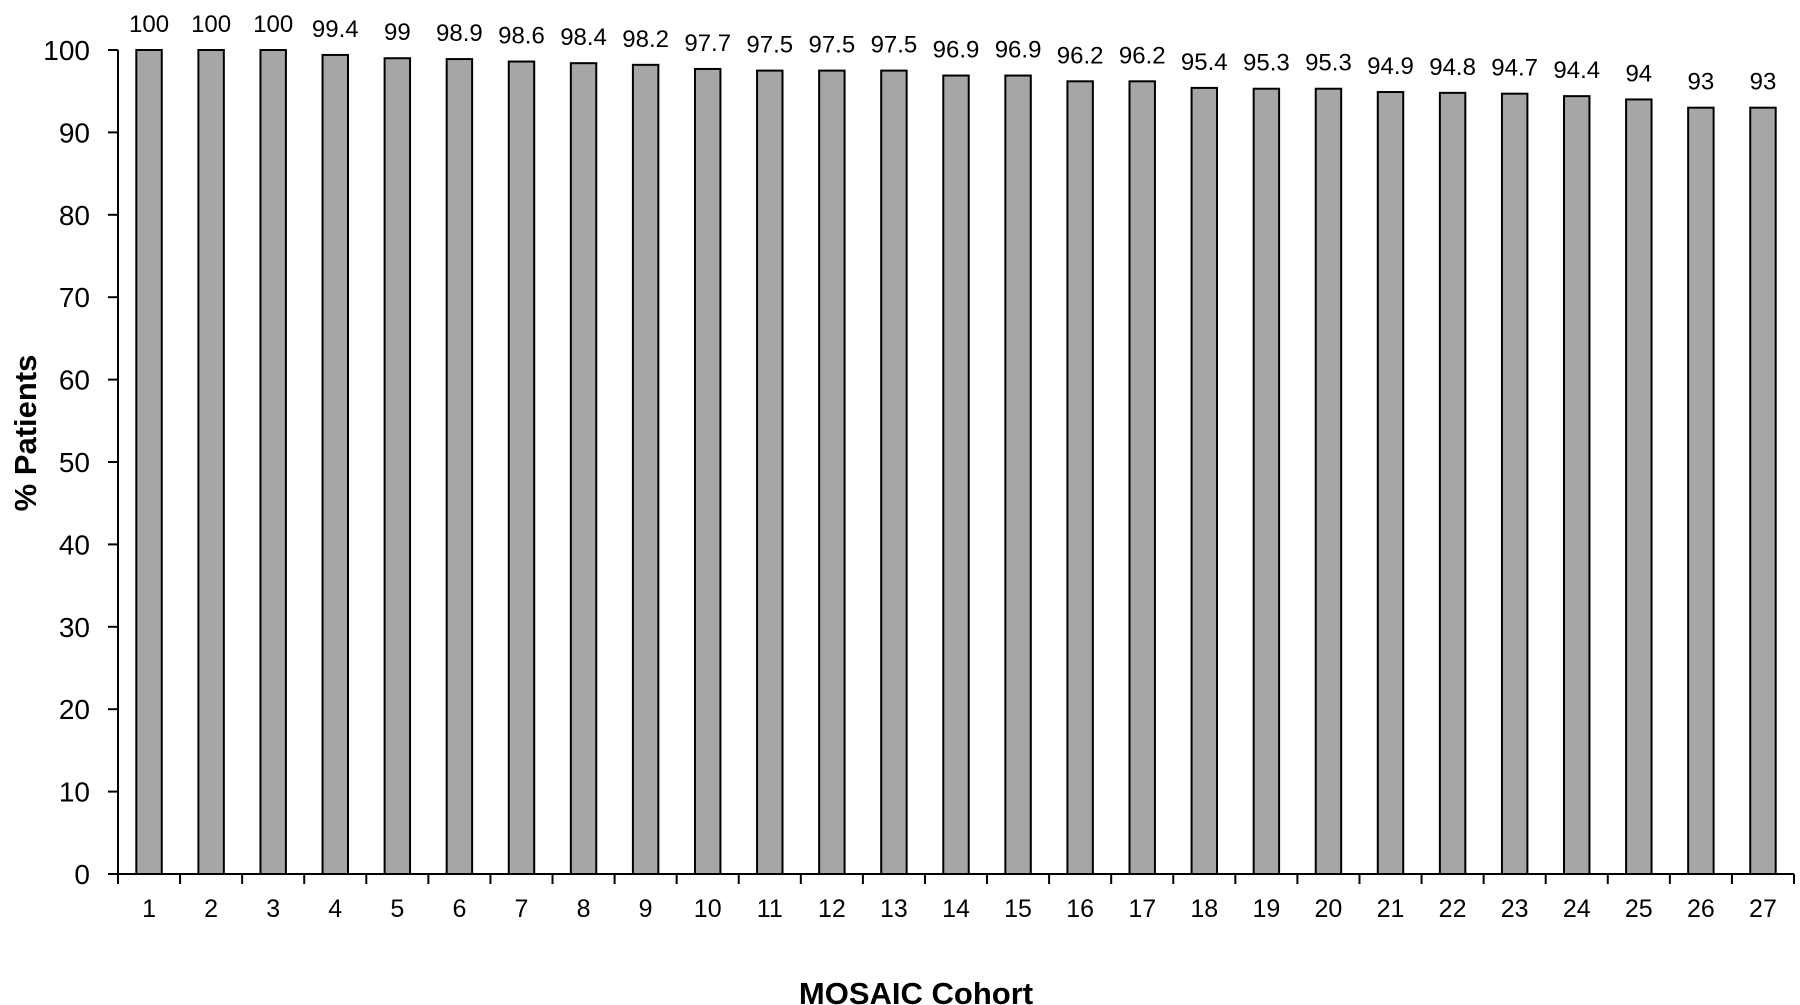 The image size is (1800, 1005). I want to click on y-tick-label: 80, so click(74, 215).